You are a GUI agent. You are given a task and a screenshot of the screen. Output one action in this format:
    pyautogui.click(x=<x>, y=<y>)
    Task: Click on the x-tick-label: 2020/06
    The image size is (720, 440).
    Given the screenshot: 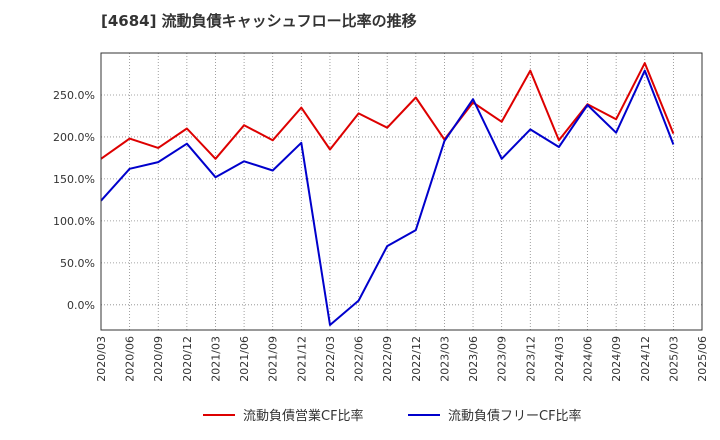 What is the action you would take?
    pyautogui.click(x=130, y=359)
    